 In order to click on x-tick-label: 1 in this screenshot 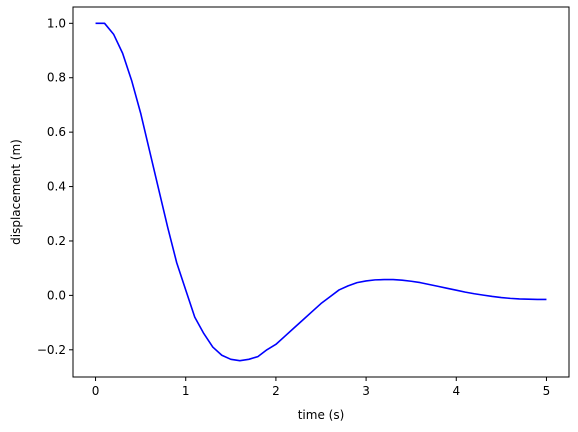, I will do `click(186, 391)`.